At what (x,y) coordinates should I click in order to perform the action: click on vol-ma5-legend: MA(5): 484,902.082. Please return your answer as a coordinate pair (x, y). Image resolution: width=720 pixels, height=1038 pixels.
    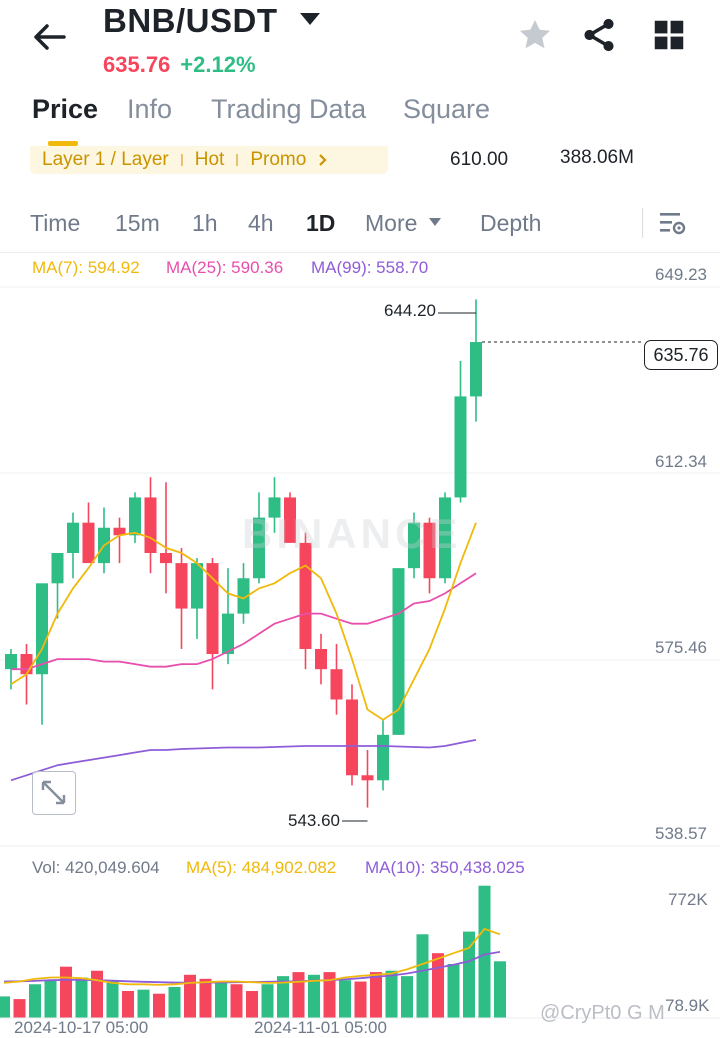
    Looking at the image, I should click on (261, 867).